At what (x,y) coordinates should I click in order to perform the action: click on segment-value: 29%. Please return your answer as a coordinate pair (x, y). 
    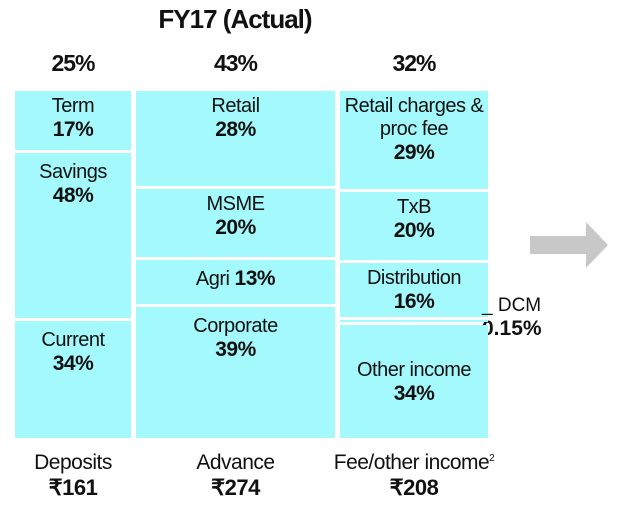
    Looking at the image, I should click on (414, 152).